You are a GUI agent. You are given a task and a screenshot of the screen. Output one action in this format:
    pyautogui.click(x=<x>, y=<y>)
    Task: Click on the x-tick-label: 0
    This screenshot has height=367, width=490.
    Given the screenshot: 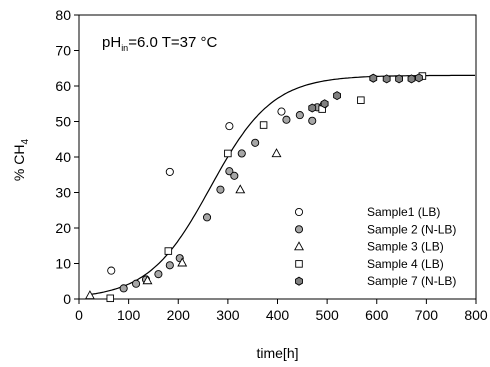 What is the action you would take?
    pyautogui.click(x=79, y=315)
    